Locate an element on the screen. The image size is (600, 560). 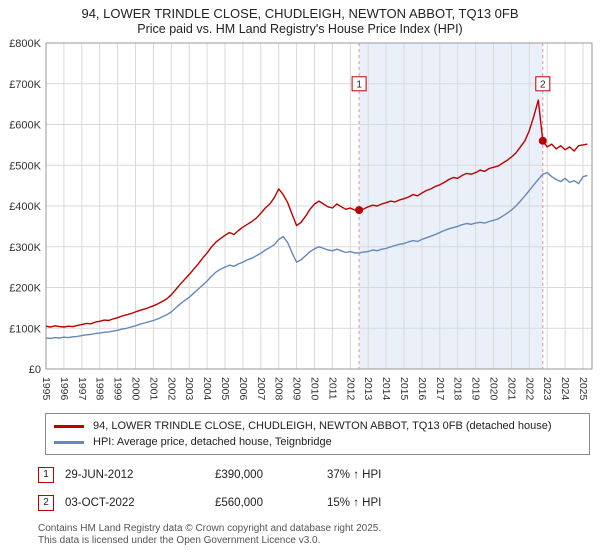
sale-number-text-2: 2 is located at coordinates (543, 84).